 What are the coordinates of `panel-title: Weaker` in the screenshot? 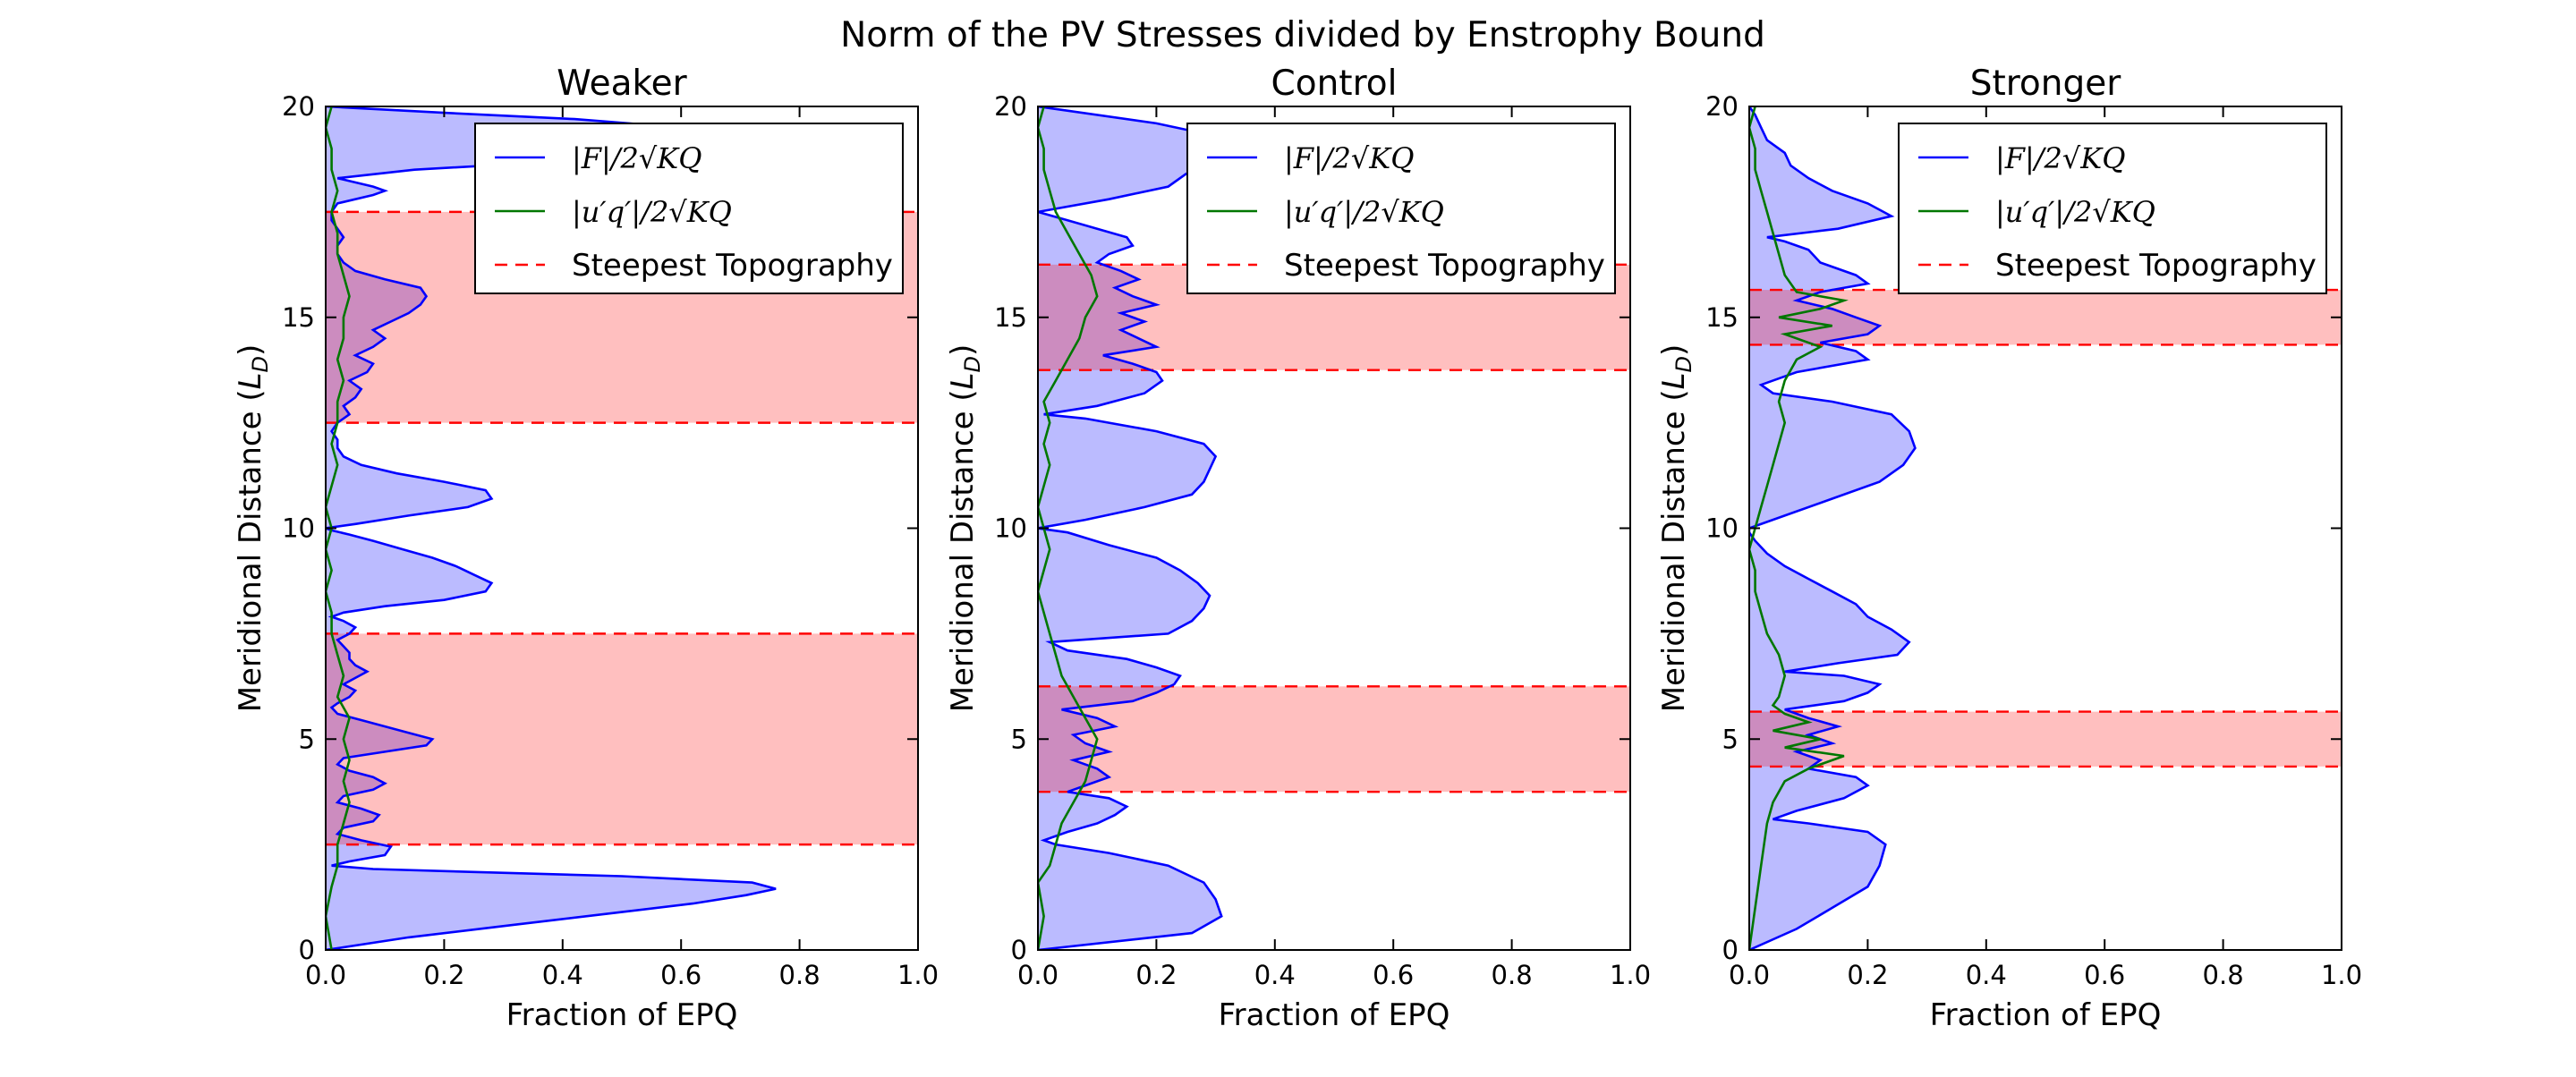 It's located at (622, 84).